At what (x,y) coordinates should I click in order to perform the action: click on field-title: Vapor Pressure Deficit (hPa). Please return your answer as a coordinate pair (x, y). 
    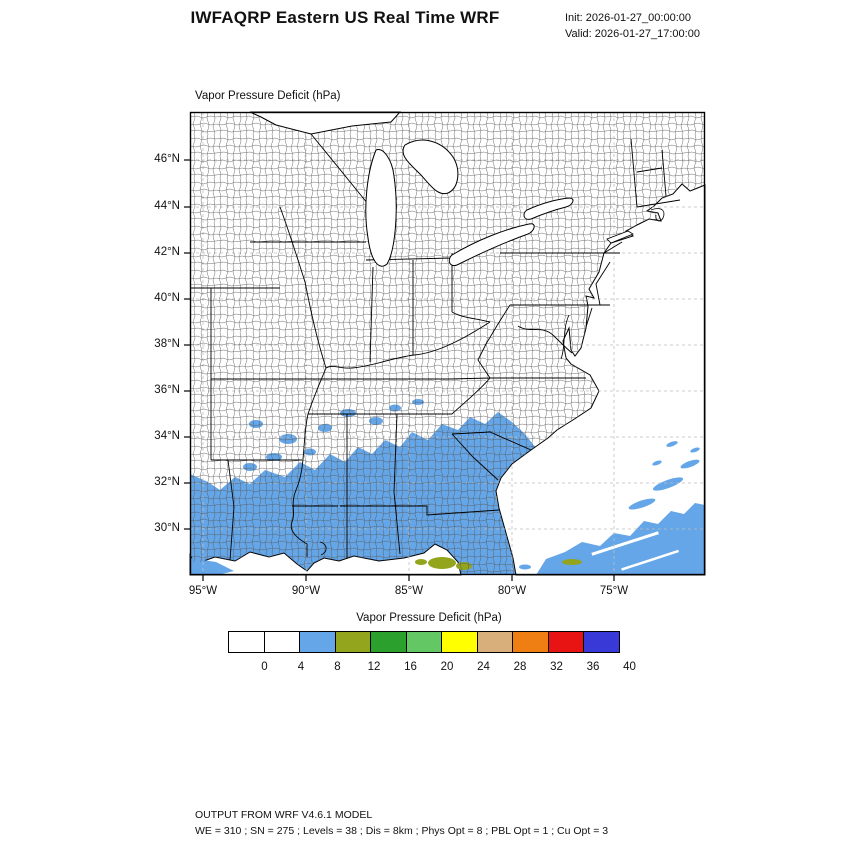
    Looking at the image, I should click on (268, 96).